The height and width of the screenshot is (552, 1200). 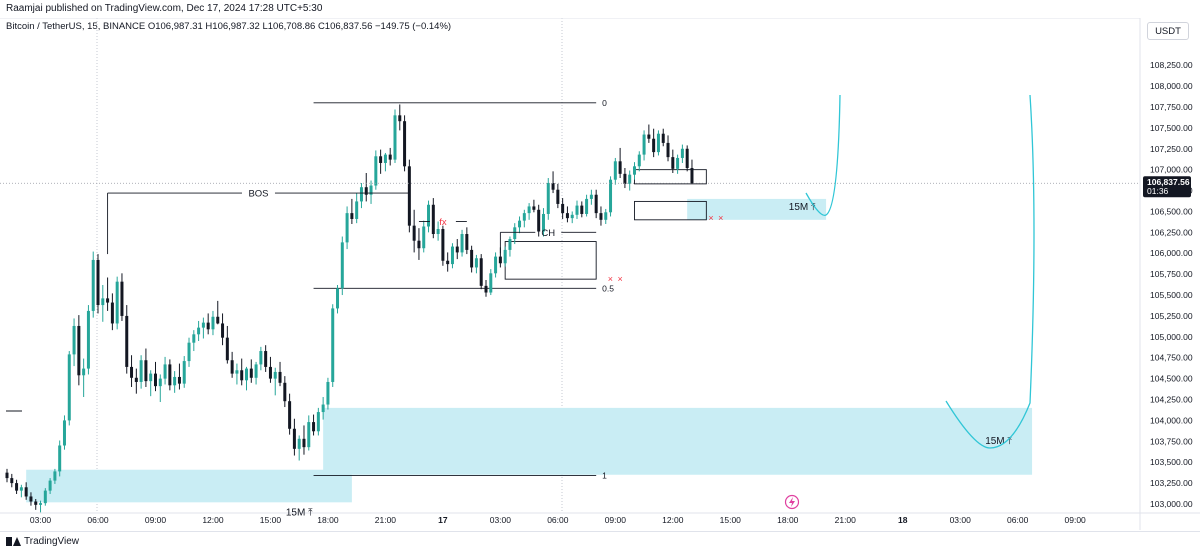 I want to click on tradingview-logo: TradingView, so click(x=42, y=541).